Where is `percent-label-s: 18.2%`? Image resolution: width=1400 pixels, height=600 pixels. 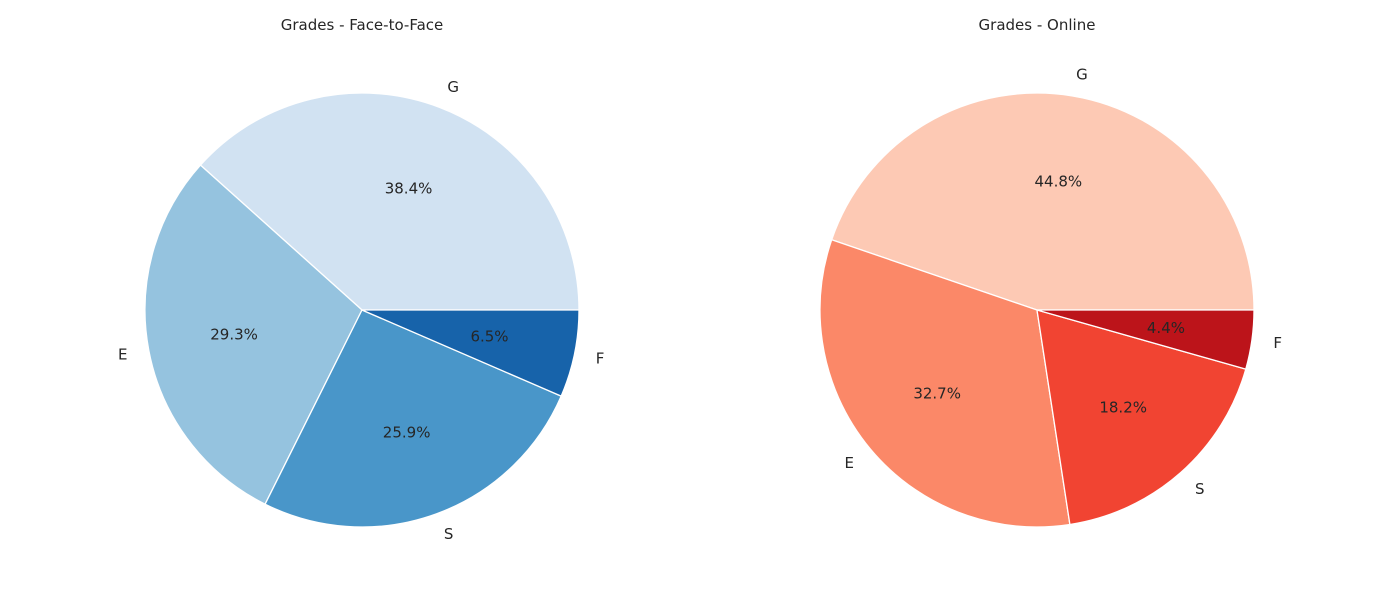
percent-label-s: 18.2% is located at coordinates (1123, 408).